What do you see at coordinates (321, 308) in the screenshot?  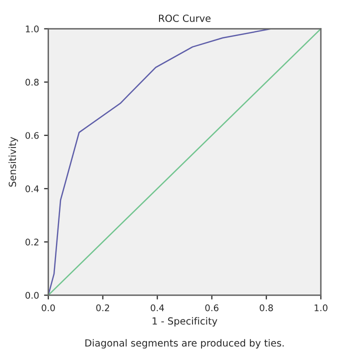 I see `x-tick-label: 1.0` at bounding box center [321, 308].